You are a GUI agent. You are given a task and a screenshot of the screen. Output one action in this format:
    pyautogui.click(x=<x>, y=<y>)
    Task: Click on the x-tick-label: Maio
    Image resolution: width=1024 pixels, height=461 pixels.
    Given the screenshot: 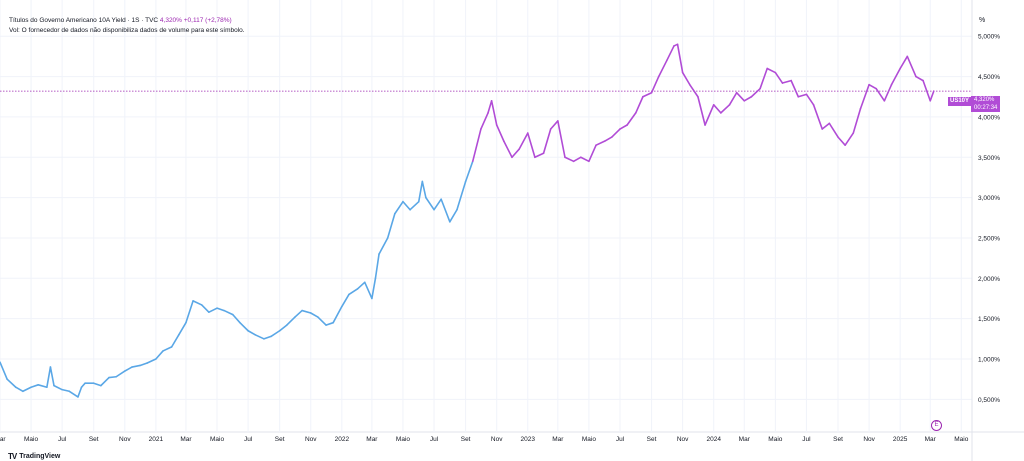 What is the action you would take?
    pyautogui.click(x=589, y=439)
    